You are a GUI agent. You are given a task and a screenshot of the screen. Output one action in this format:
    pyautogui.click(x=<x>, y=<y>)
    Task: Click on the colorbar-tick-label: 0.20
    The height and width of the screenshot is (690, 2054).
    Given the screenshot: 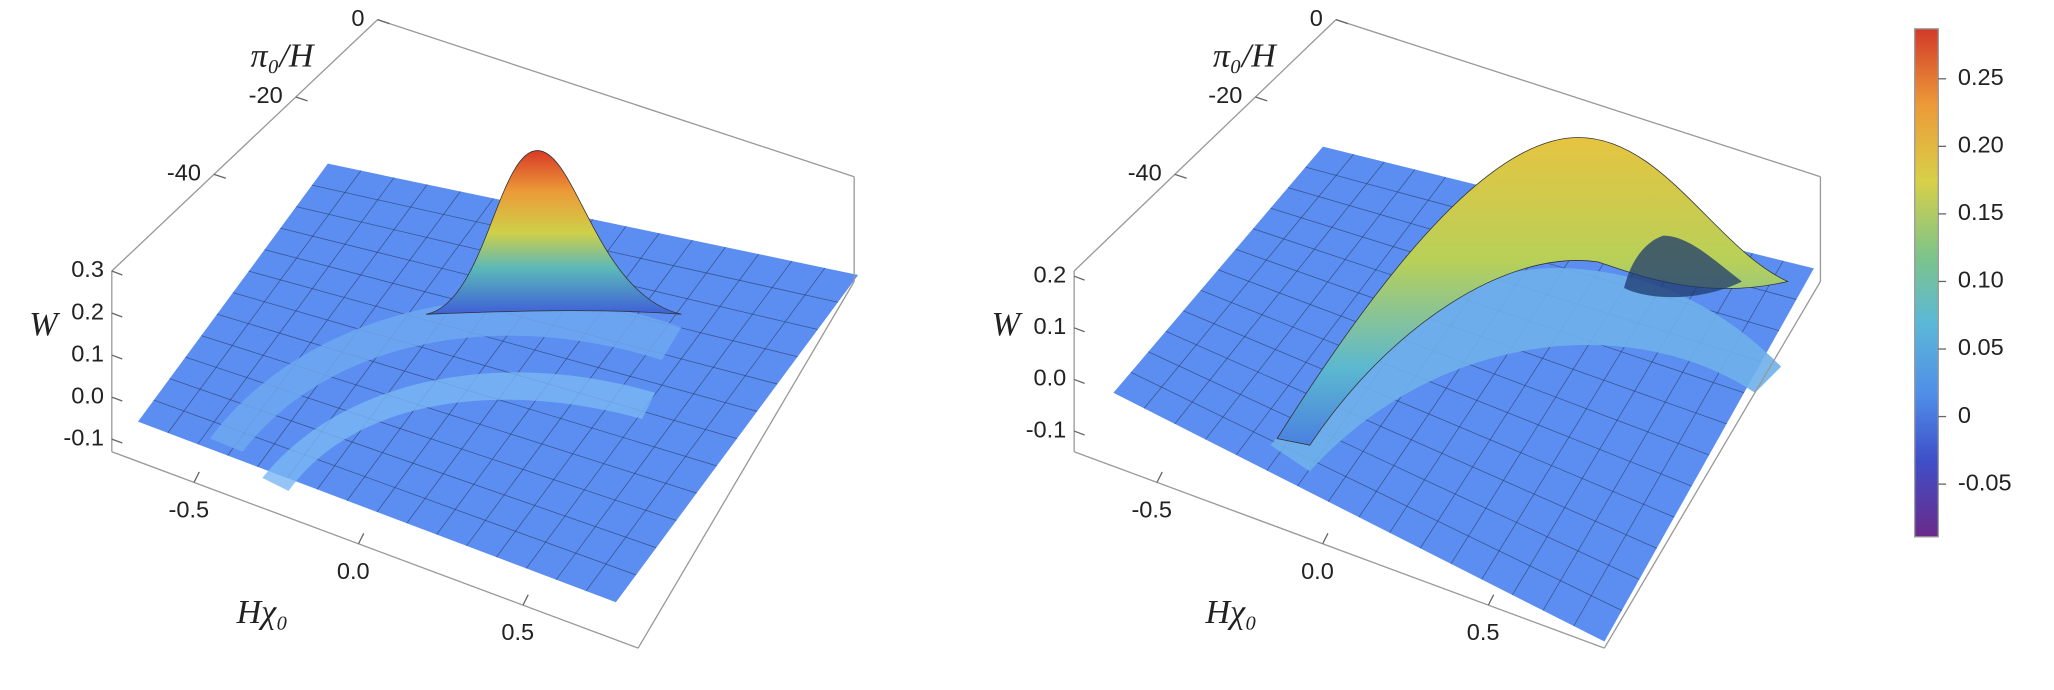 What is the action you would take?
    pyautogui.click(x=1981, y=145)
    